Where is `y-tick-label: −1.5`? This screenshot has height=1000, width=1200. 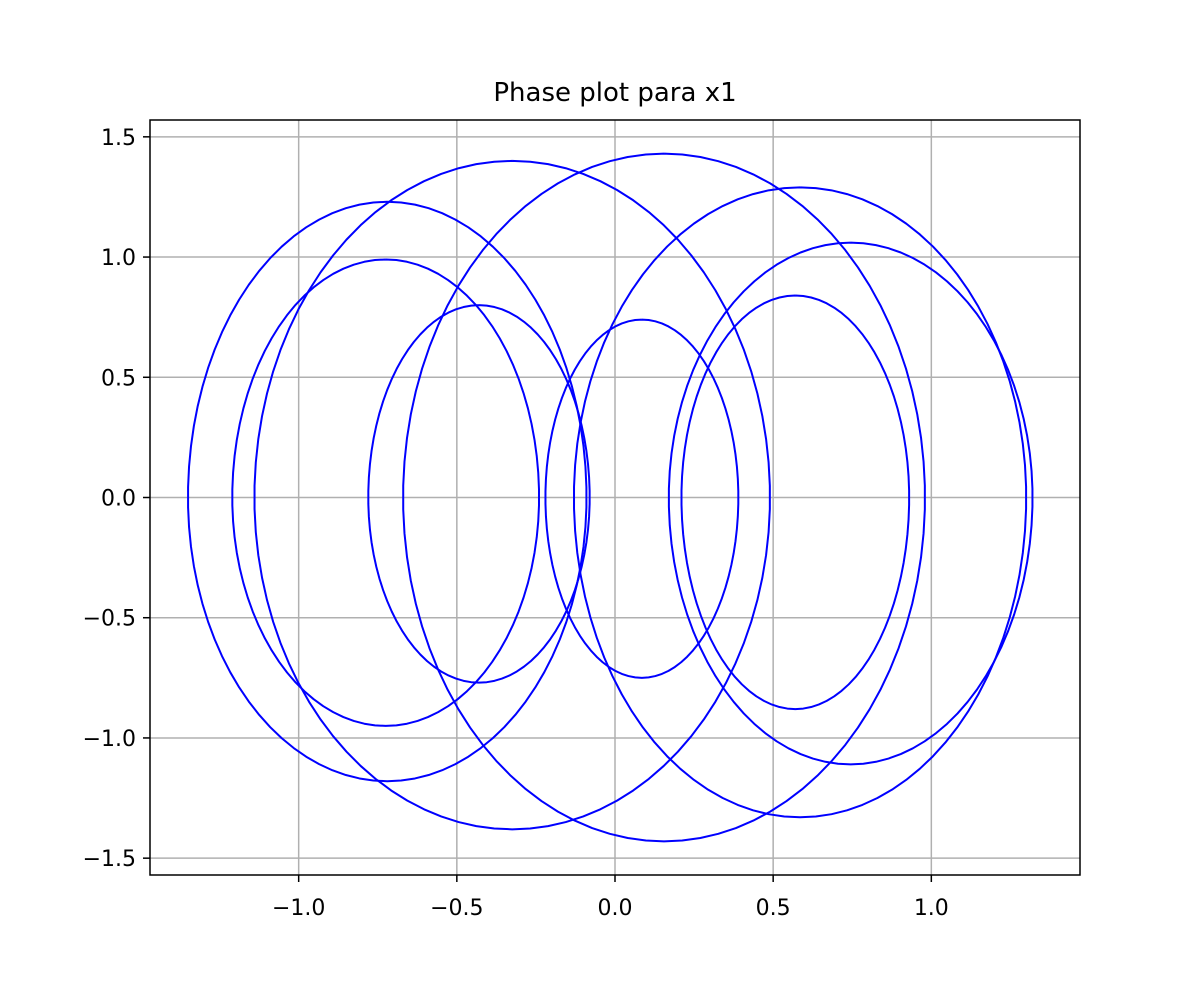 y-tick-label: −1.5 is located at coordinates (109, 859).